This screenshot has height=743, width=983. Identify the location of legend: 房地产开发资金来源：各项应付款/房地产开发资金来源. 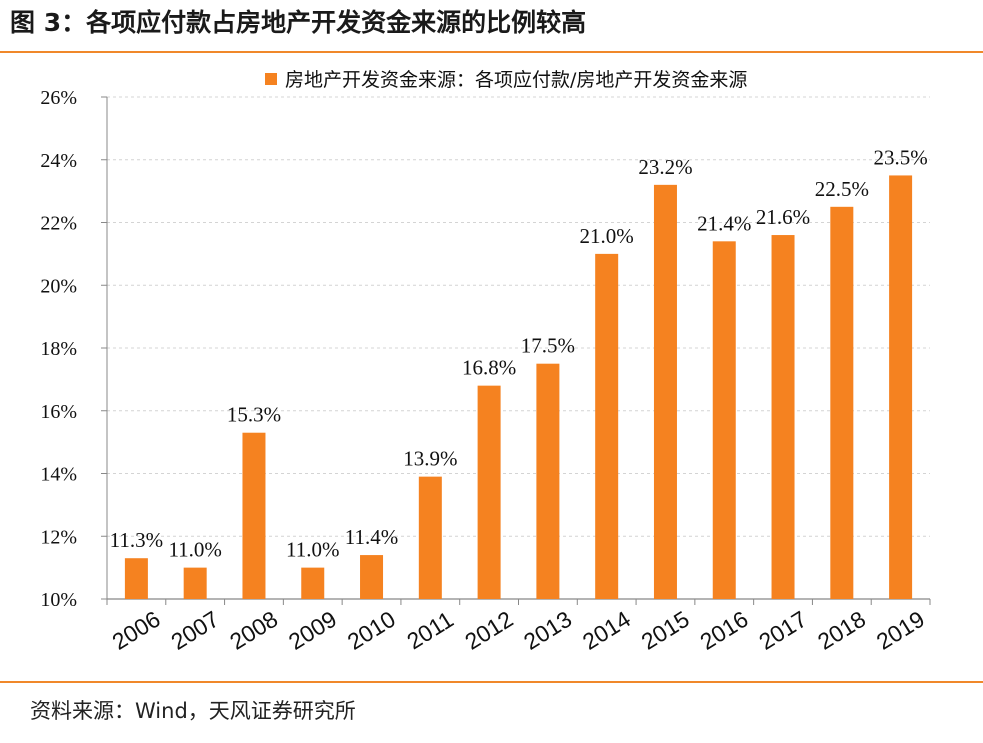
(506, 80).